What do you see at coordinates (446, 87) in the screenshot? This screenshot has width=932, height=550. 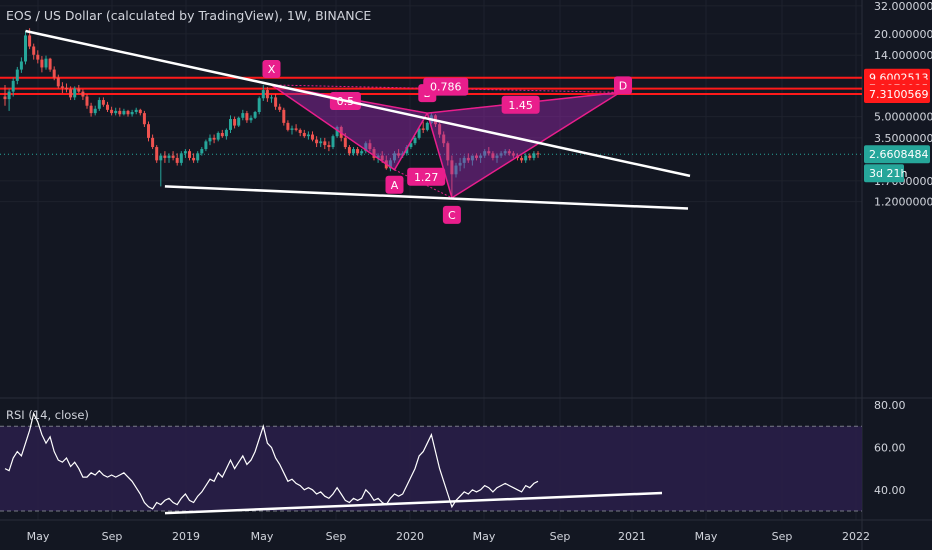 I see `pattern-ratio-0-text: 0.786` at bounding box center [446, 87].